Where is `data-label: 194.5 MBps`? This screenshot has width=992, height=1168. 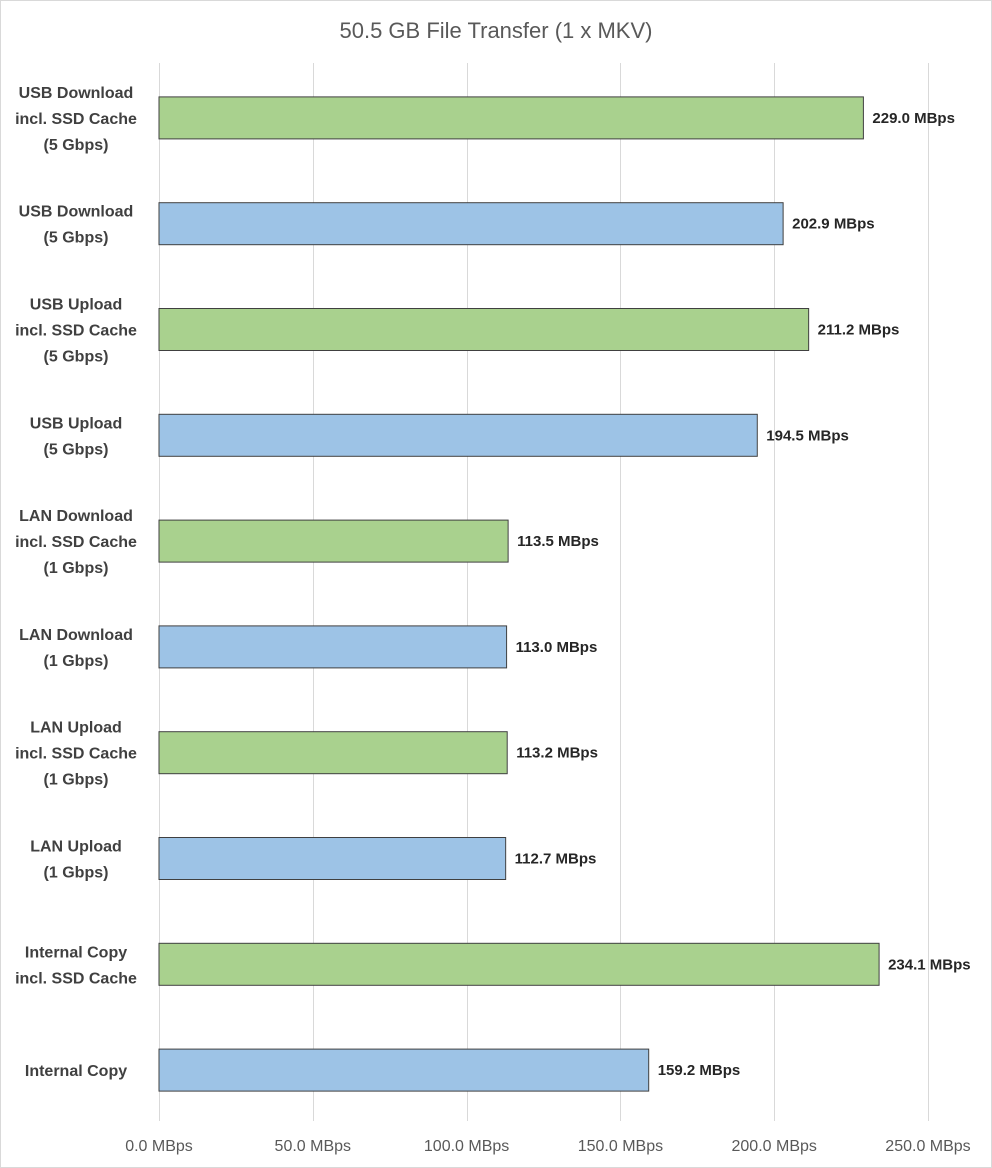
data-label: 194.5 MBps is located at coordinates (807, 435).